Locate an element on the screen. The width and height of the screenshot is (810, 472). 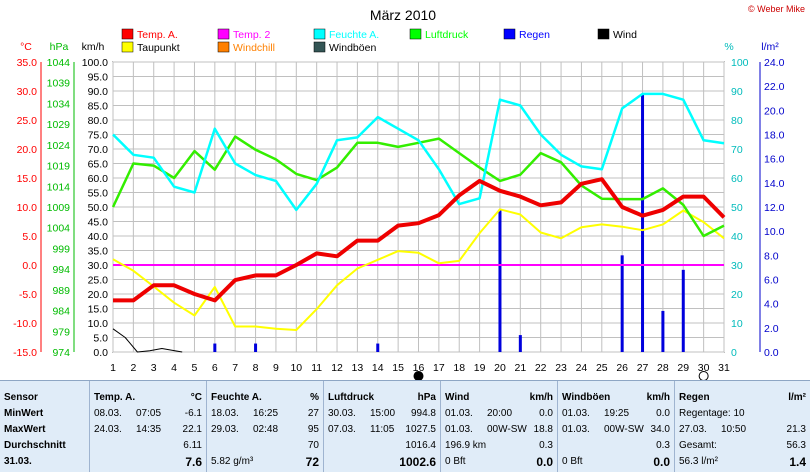
hum-abs: 5.82 g/m³ is located at coordinates (232, 461).